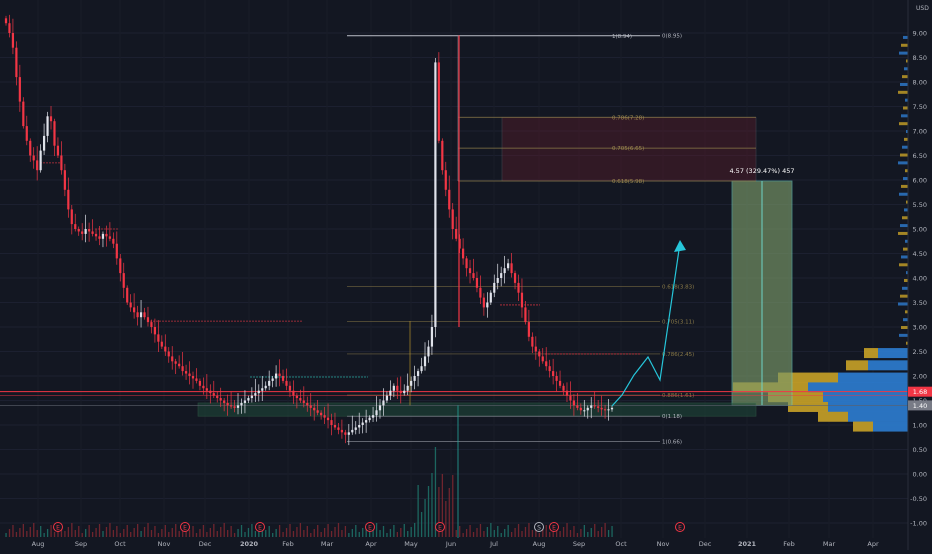 This screenshot has width=932, height=554. Describe the element at coordinates (890, 426) in the screenshot. I see `profile-bar-total` at that location.